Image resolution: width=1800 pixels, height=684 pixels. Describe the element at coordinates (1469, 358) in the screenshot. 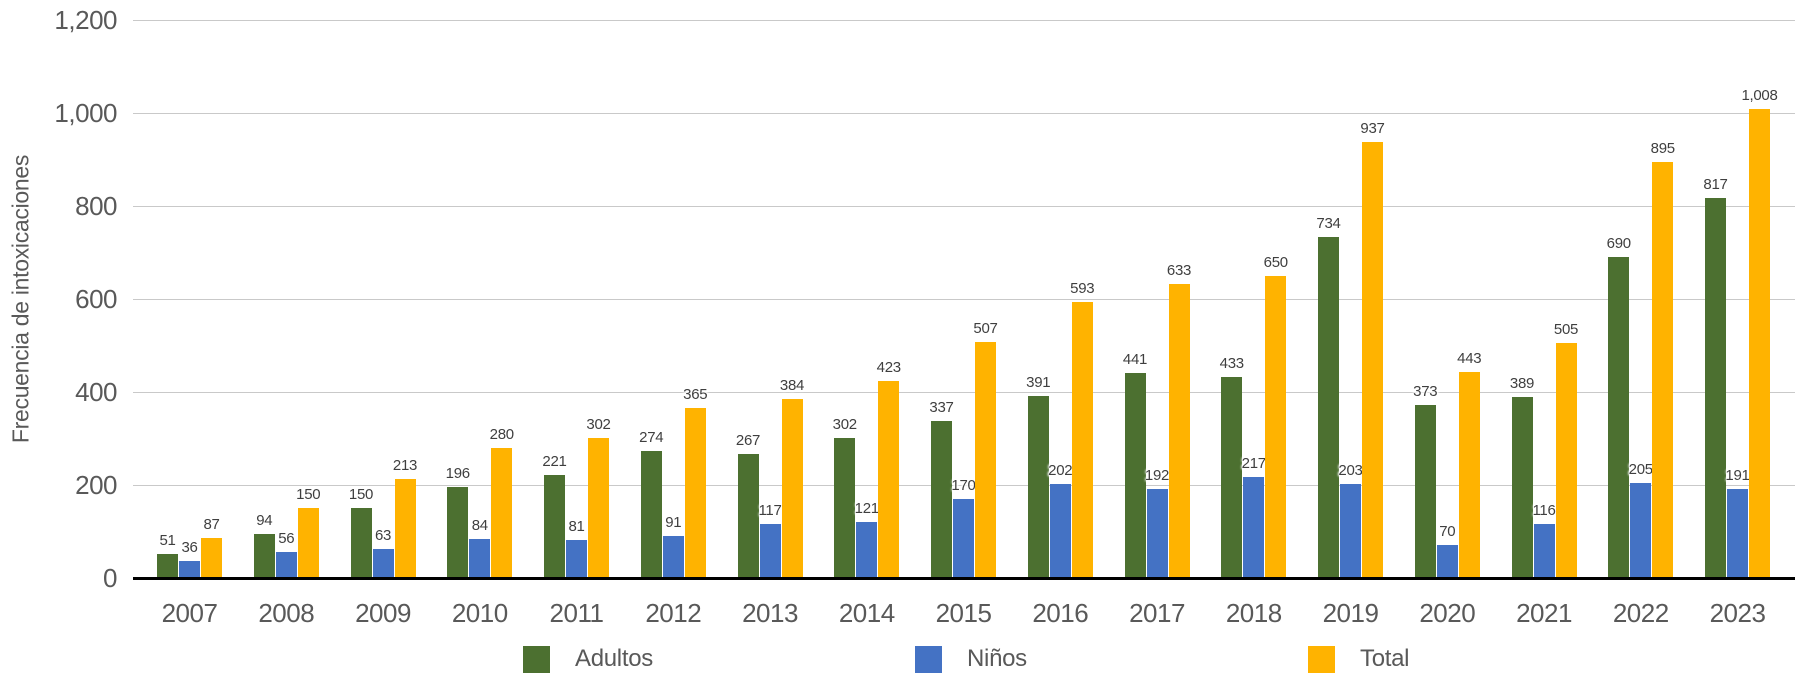

I see `bar-value-label-total-2020: 443` at that location.